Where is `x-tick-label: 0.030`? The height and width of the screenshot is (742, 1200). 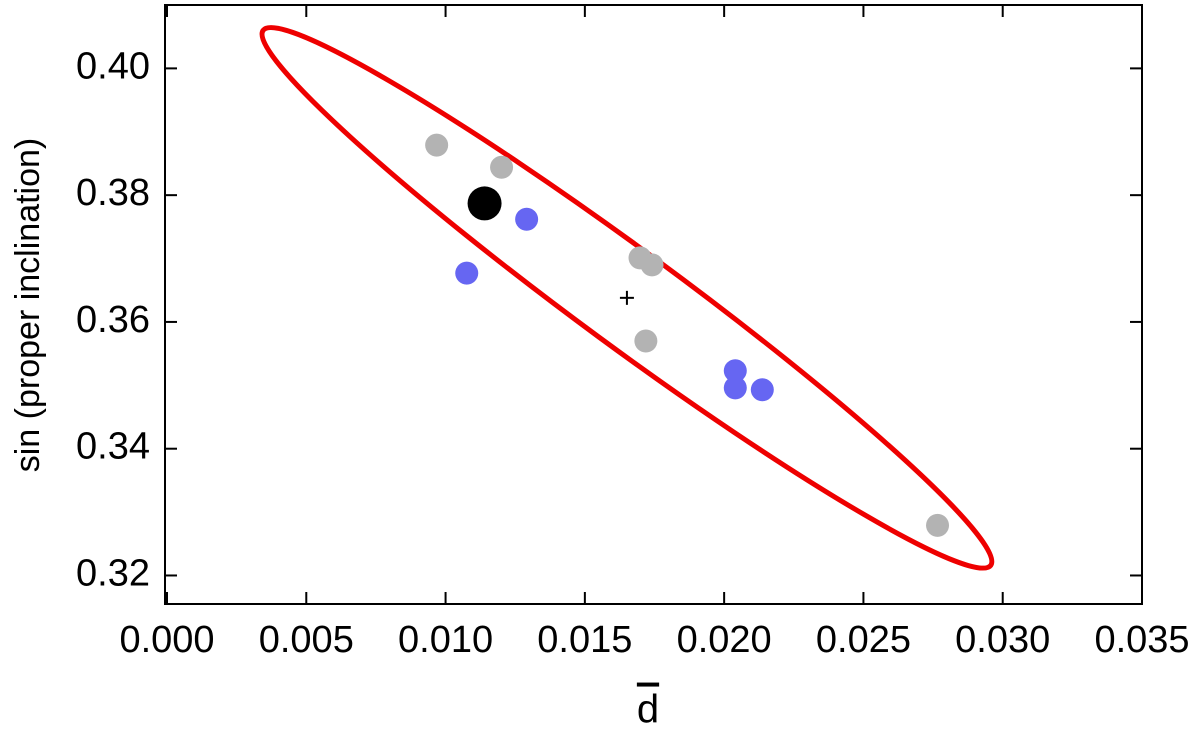 x-tick-label: 0.030 is located at coordinates (1002, 640).